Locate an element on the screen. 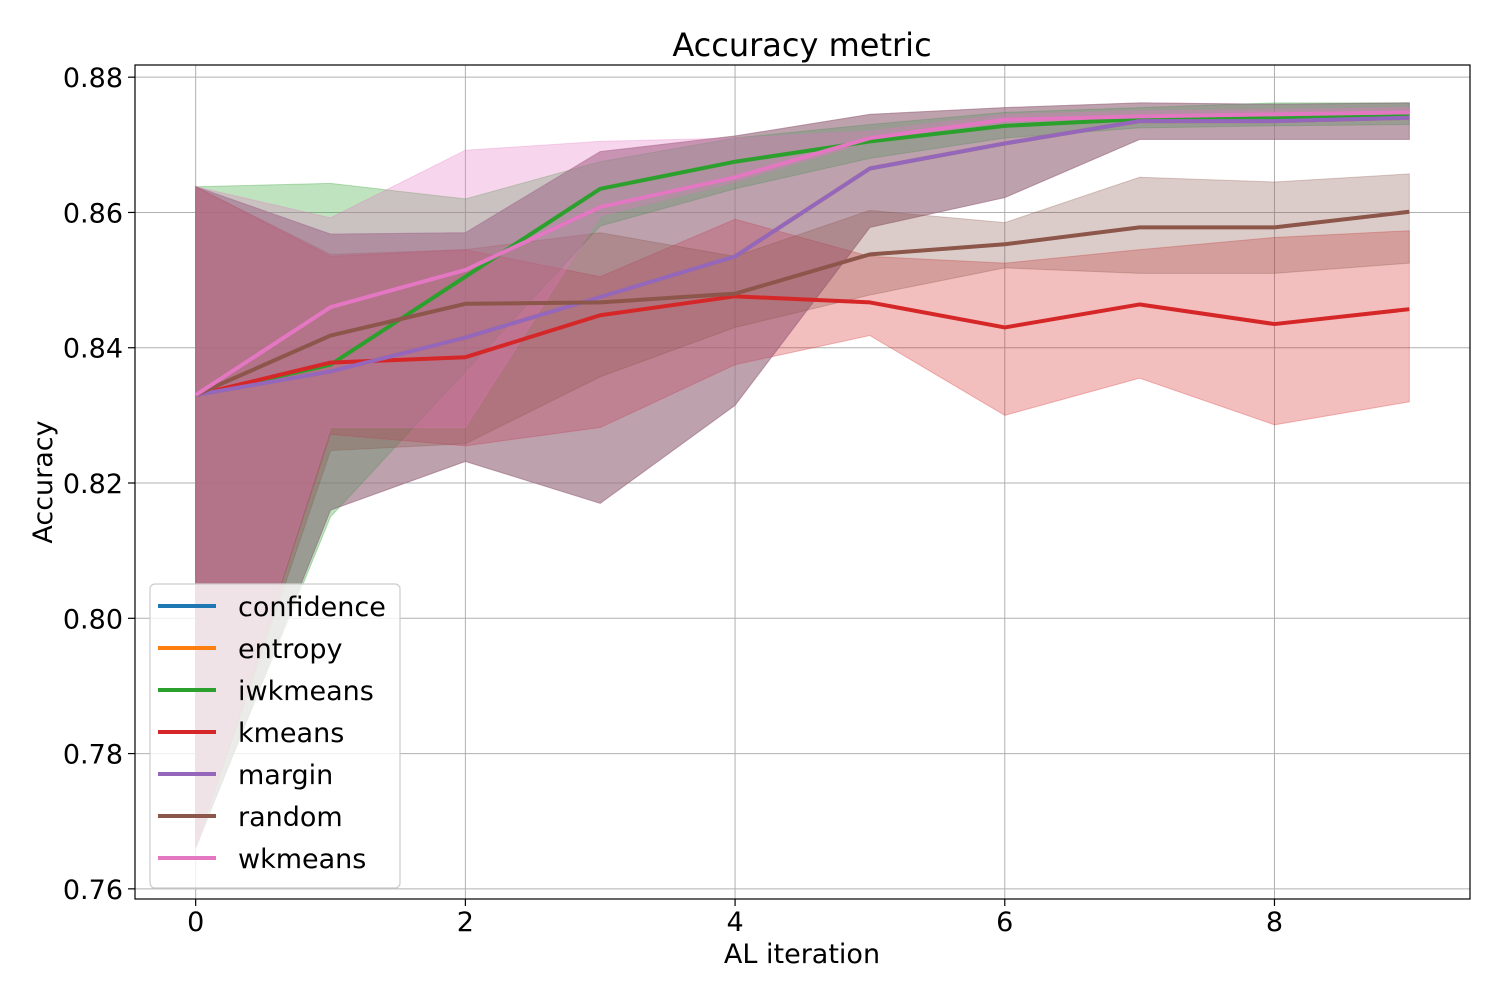 The height and width of the screenshot is (1000, 1500). x-axis-title: AL iteration is located at coordinates (802, 954).